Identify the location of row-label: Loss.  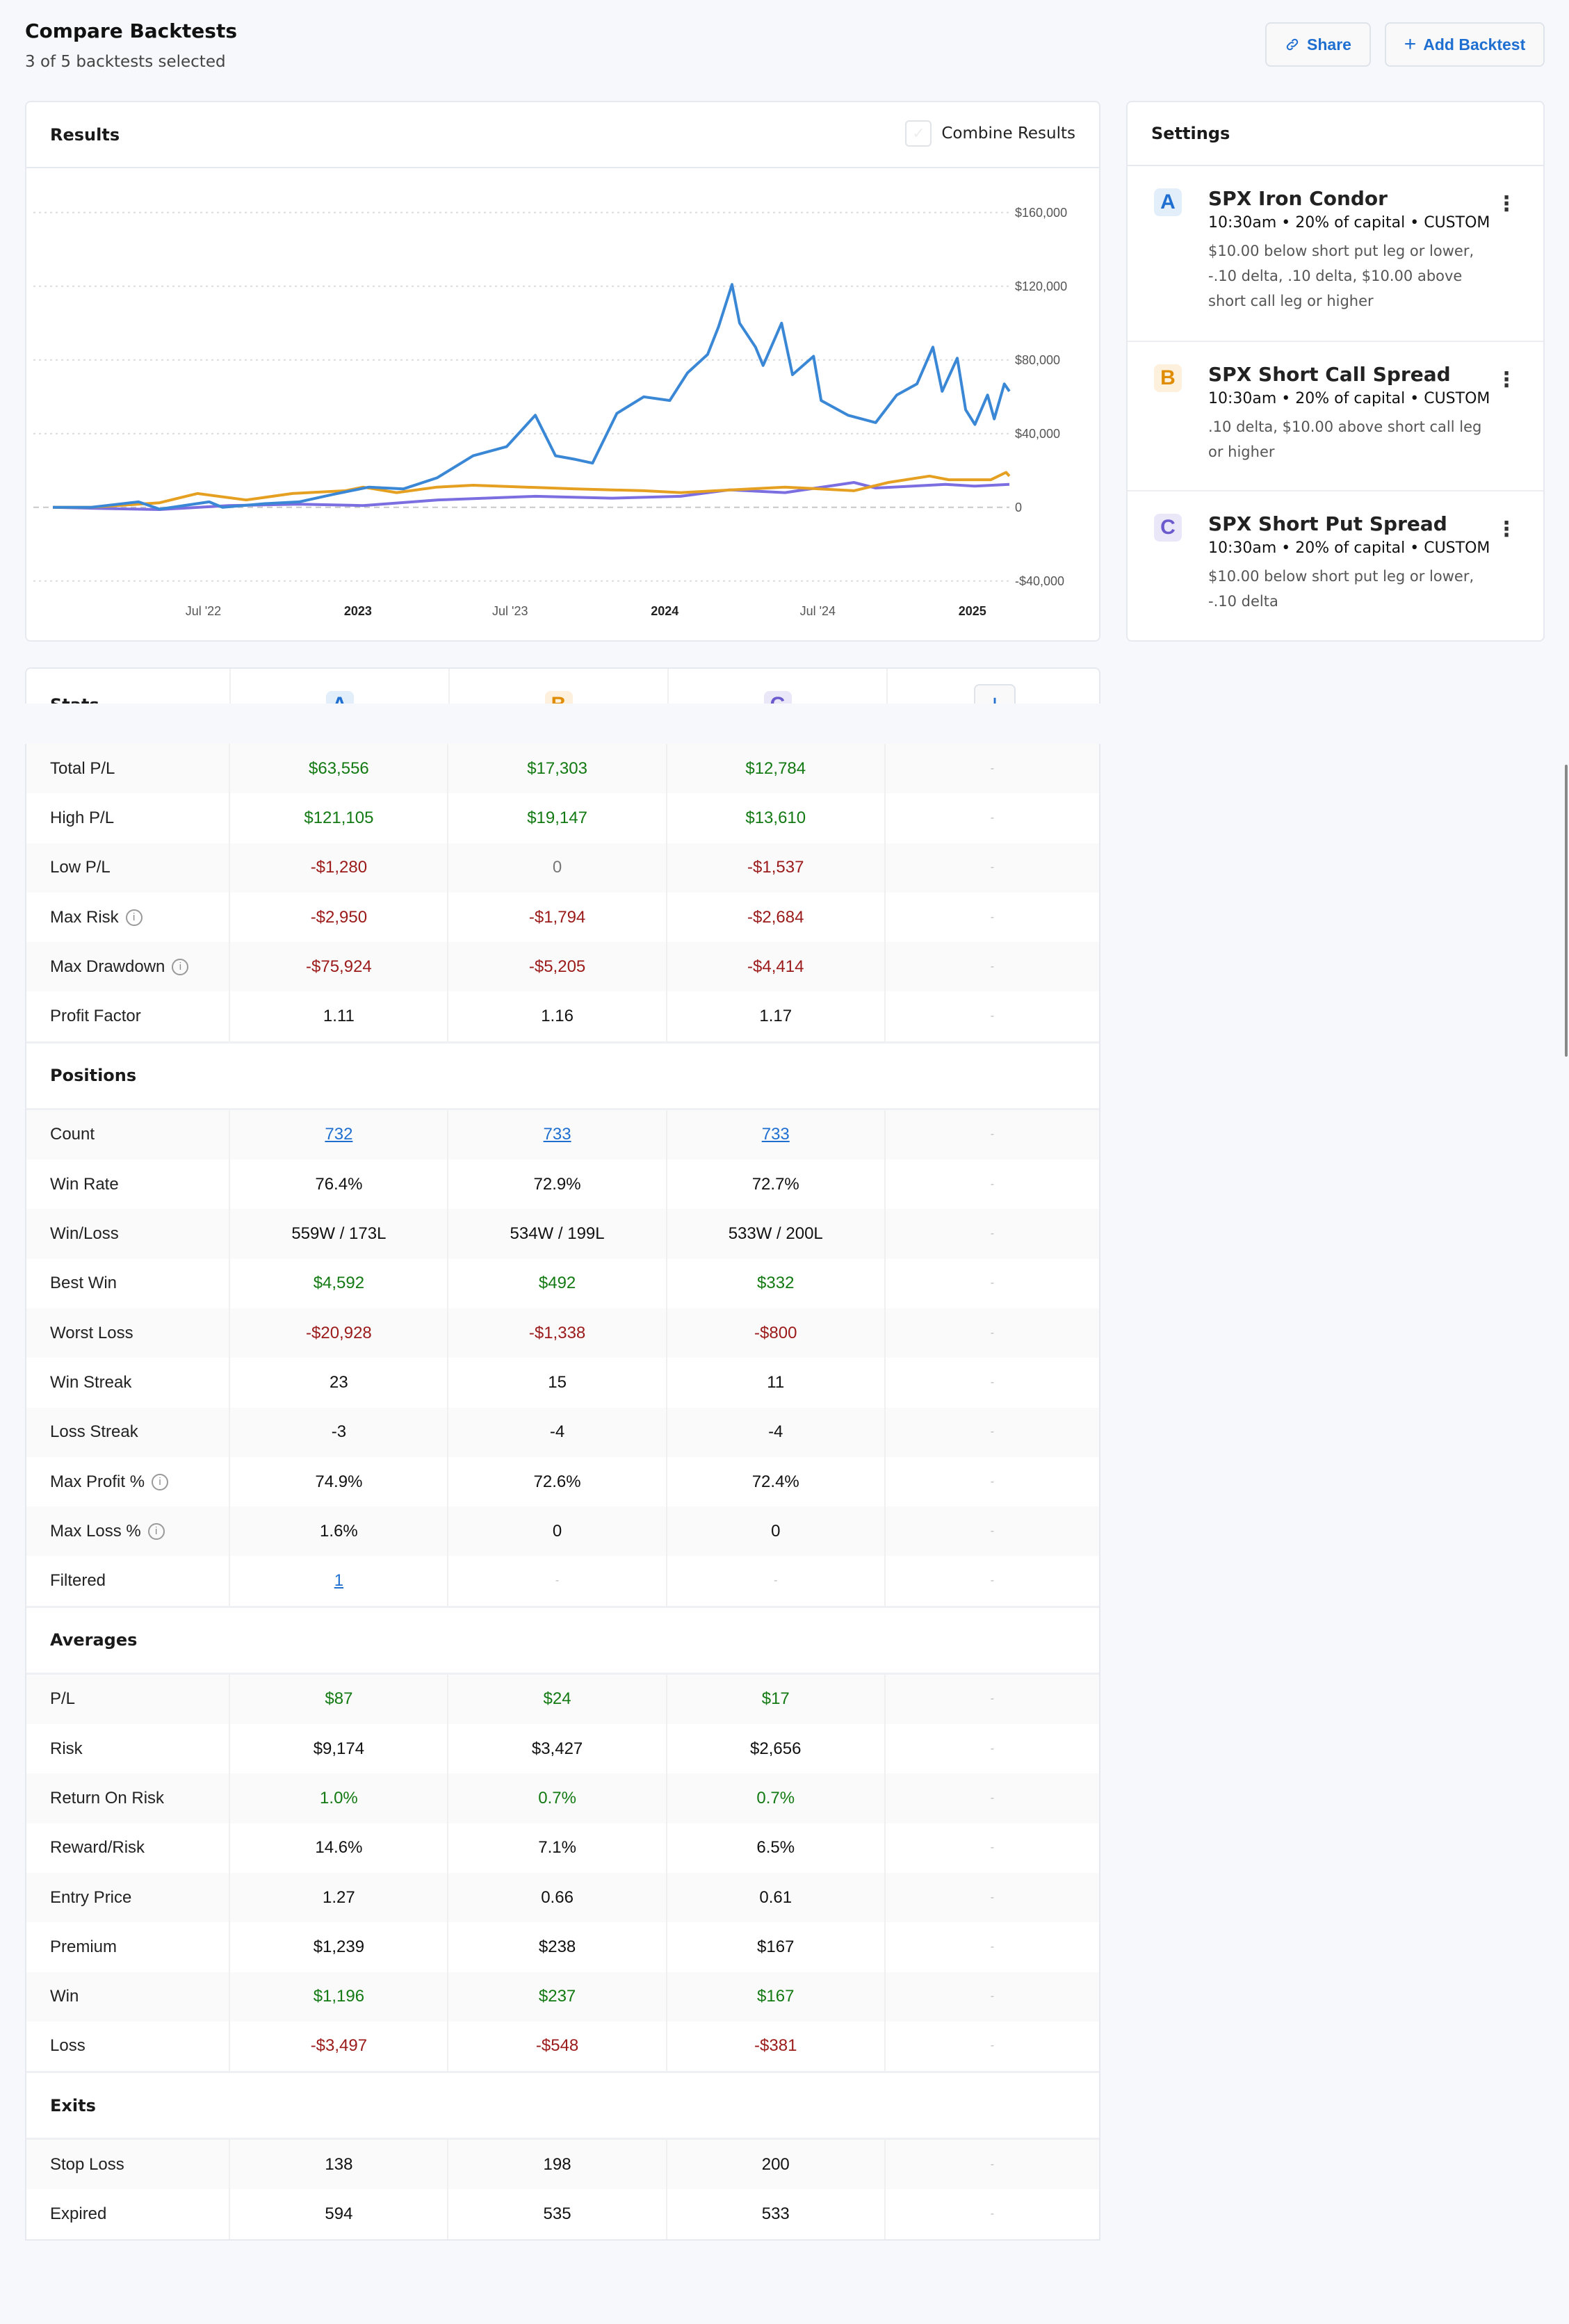
(68, 2046).